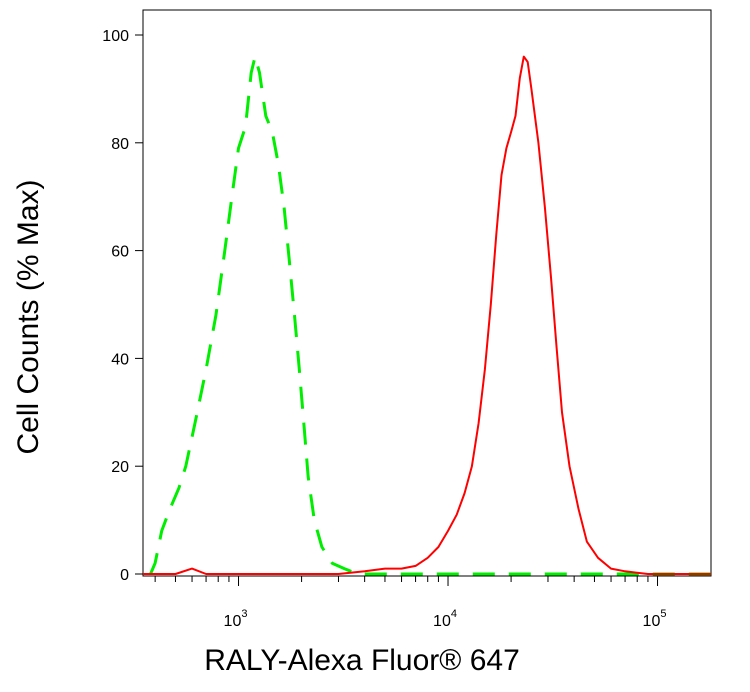 The height and width of the screenshot is (692, 750). I want to click on x-axis: 10³ 10⁴ 10⁵, so click(410, 603).